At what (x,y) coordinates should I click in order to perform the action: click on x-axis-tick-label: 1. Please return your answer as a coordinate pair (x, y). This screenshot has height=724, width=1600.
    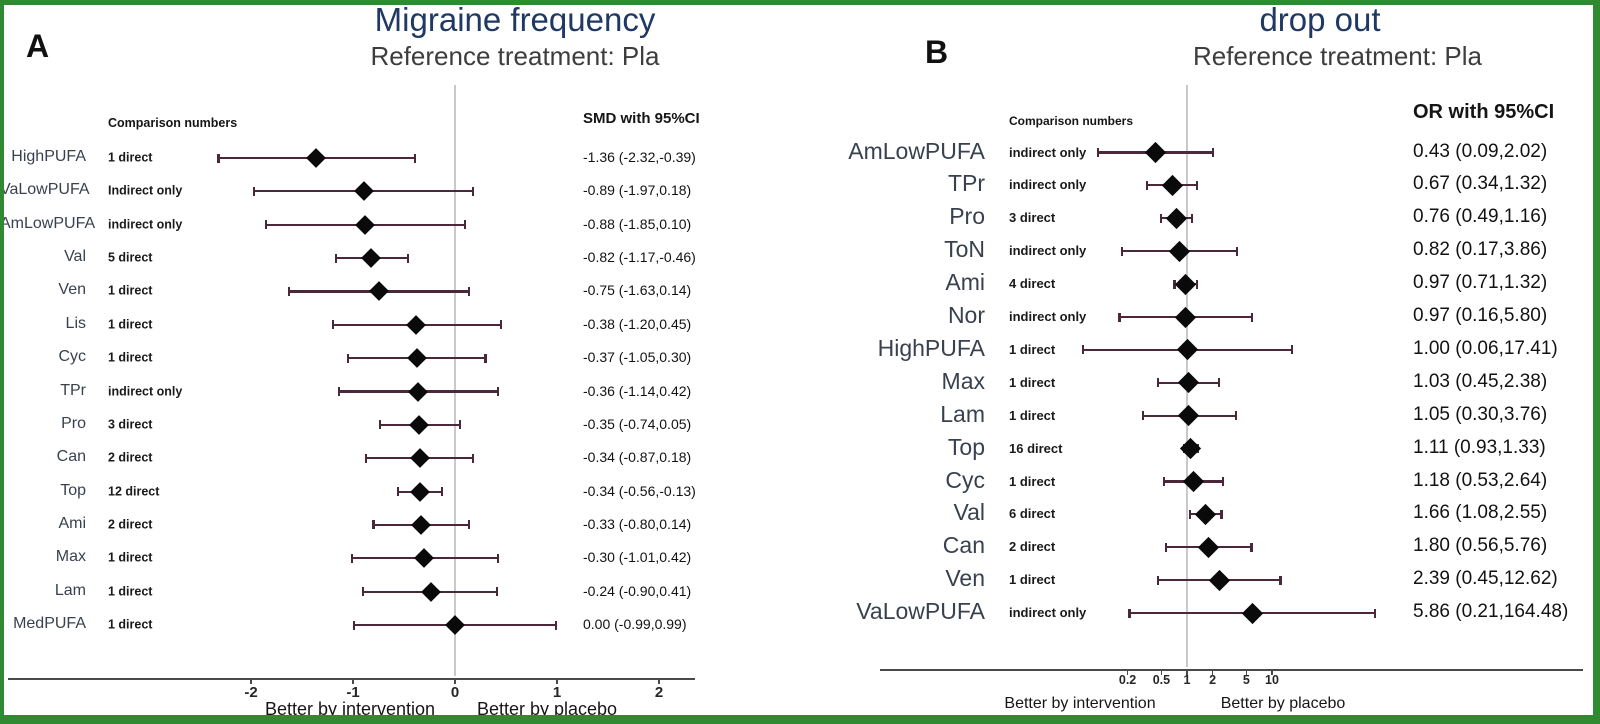
    Looking at the image, I should click on (557, 692).